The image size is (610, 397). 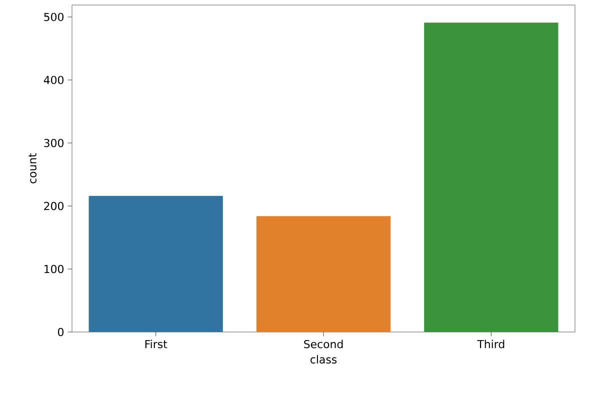 I want to click on y-tick-label: 200, so click(x=54, y=206).